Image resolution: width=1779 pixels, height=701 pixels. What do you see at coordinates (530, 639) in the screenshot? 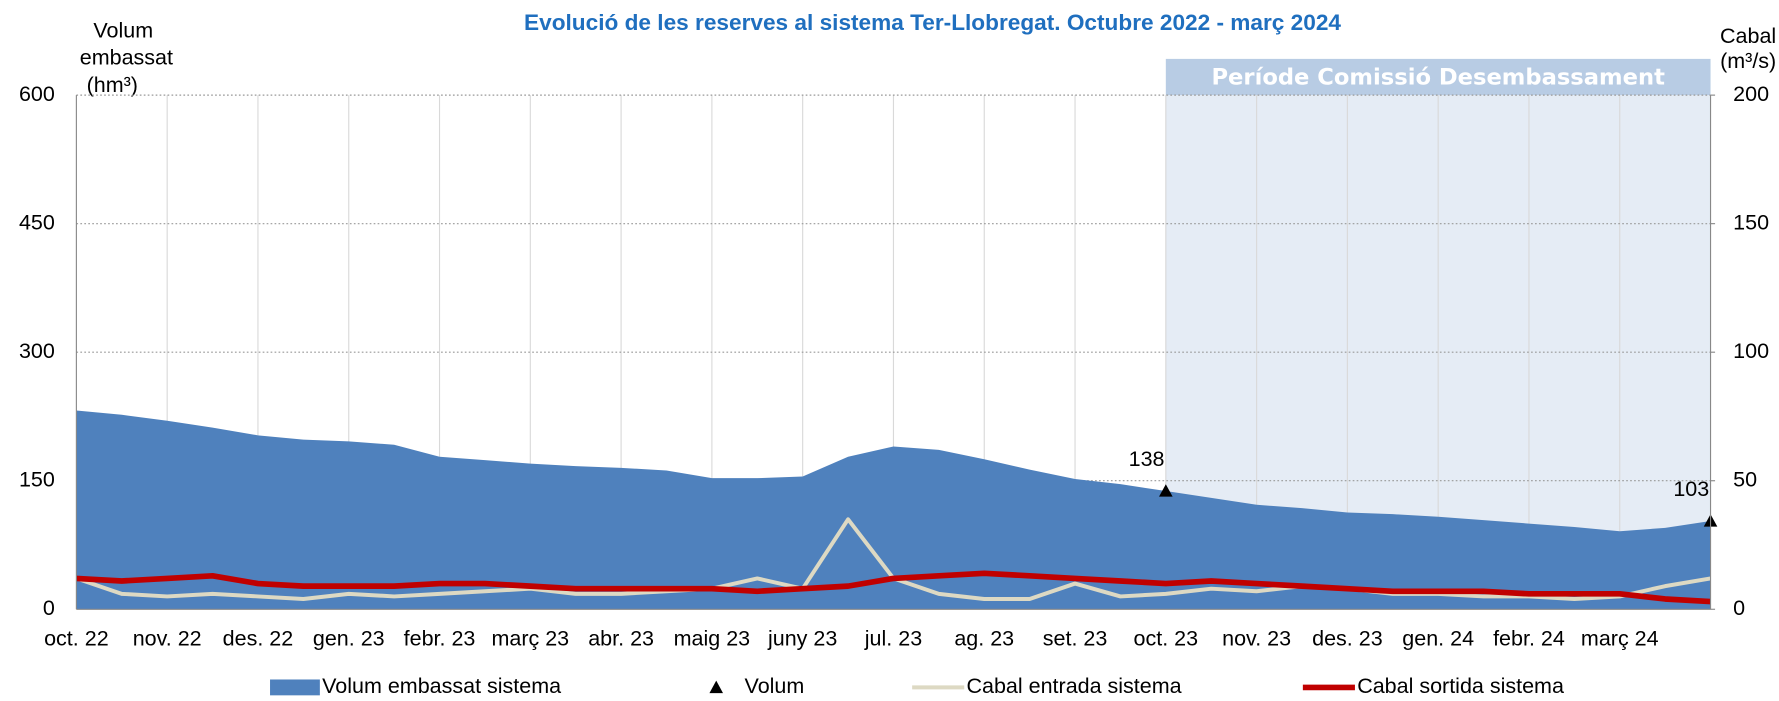
I see `x-tick-label: març 23` at bounding box center [530, 639].